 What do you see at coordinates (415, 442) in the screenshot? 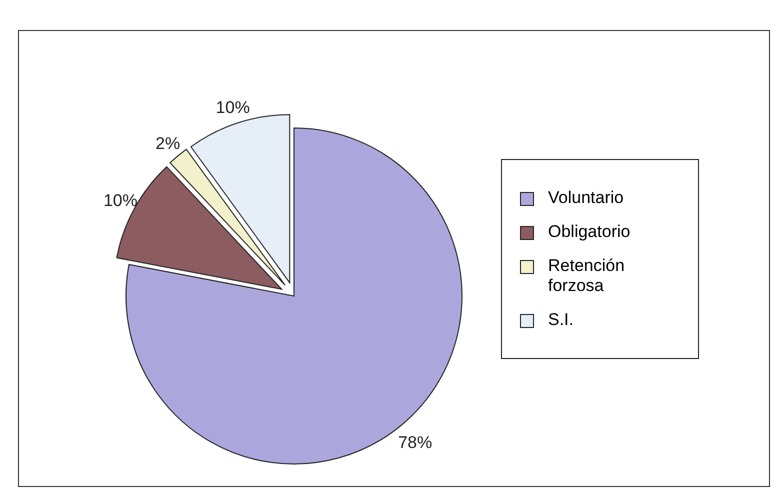
I see `data-label: 78%` at bounding box center [415, 442].